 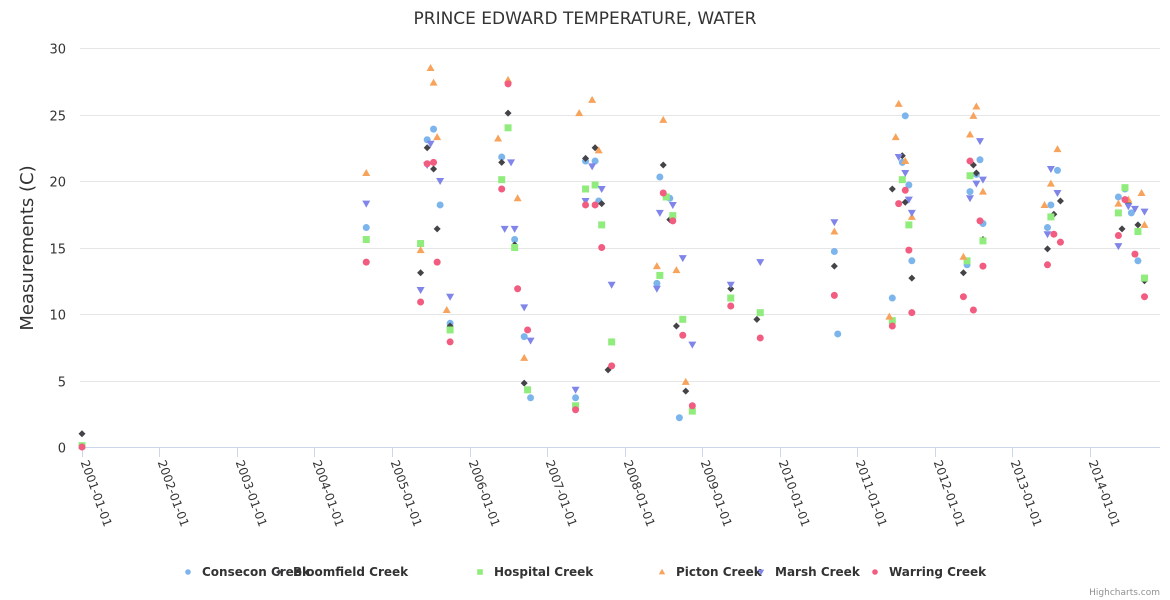 What do you see at coordinates (818, 572) in the screenshot?
I see `legend-label: Marsh Creek` at bounding box center [818, 572].